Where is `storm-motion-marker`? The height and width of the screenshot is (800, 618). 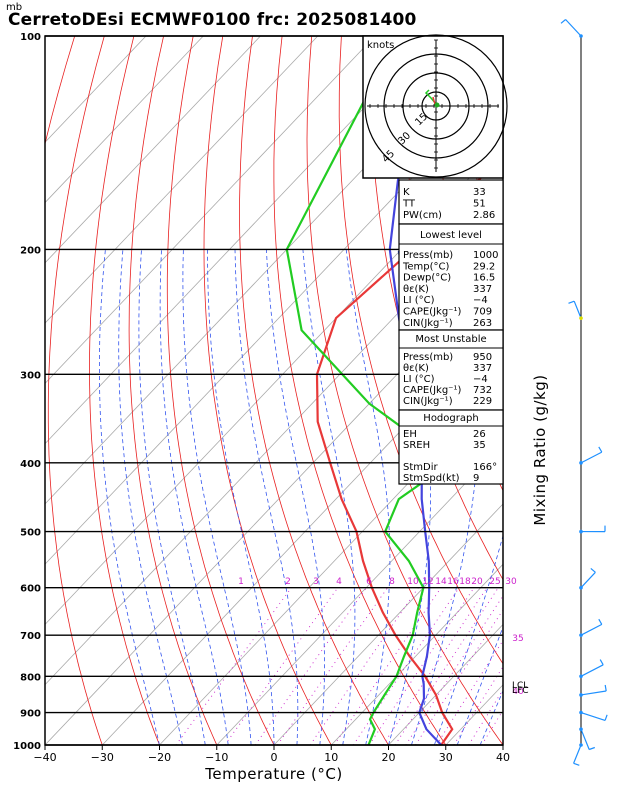
storm-motion-marker is located at coordinates (437, 105).